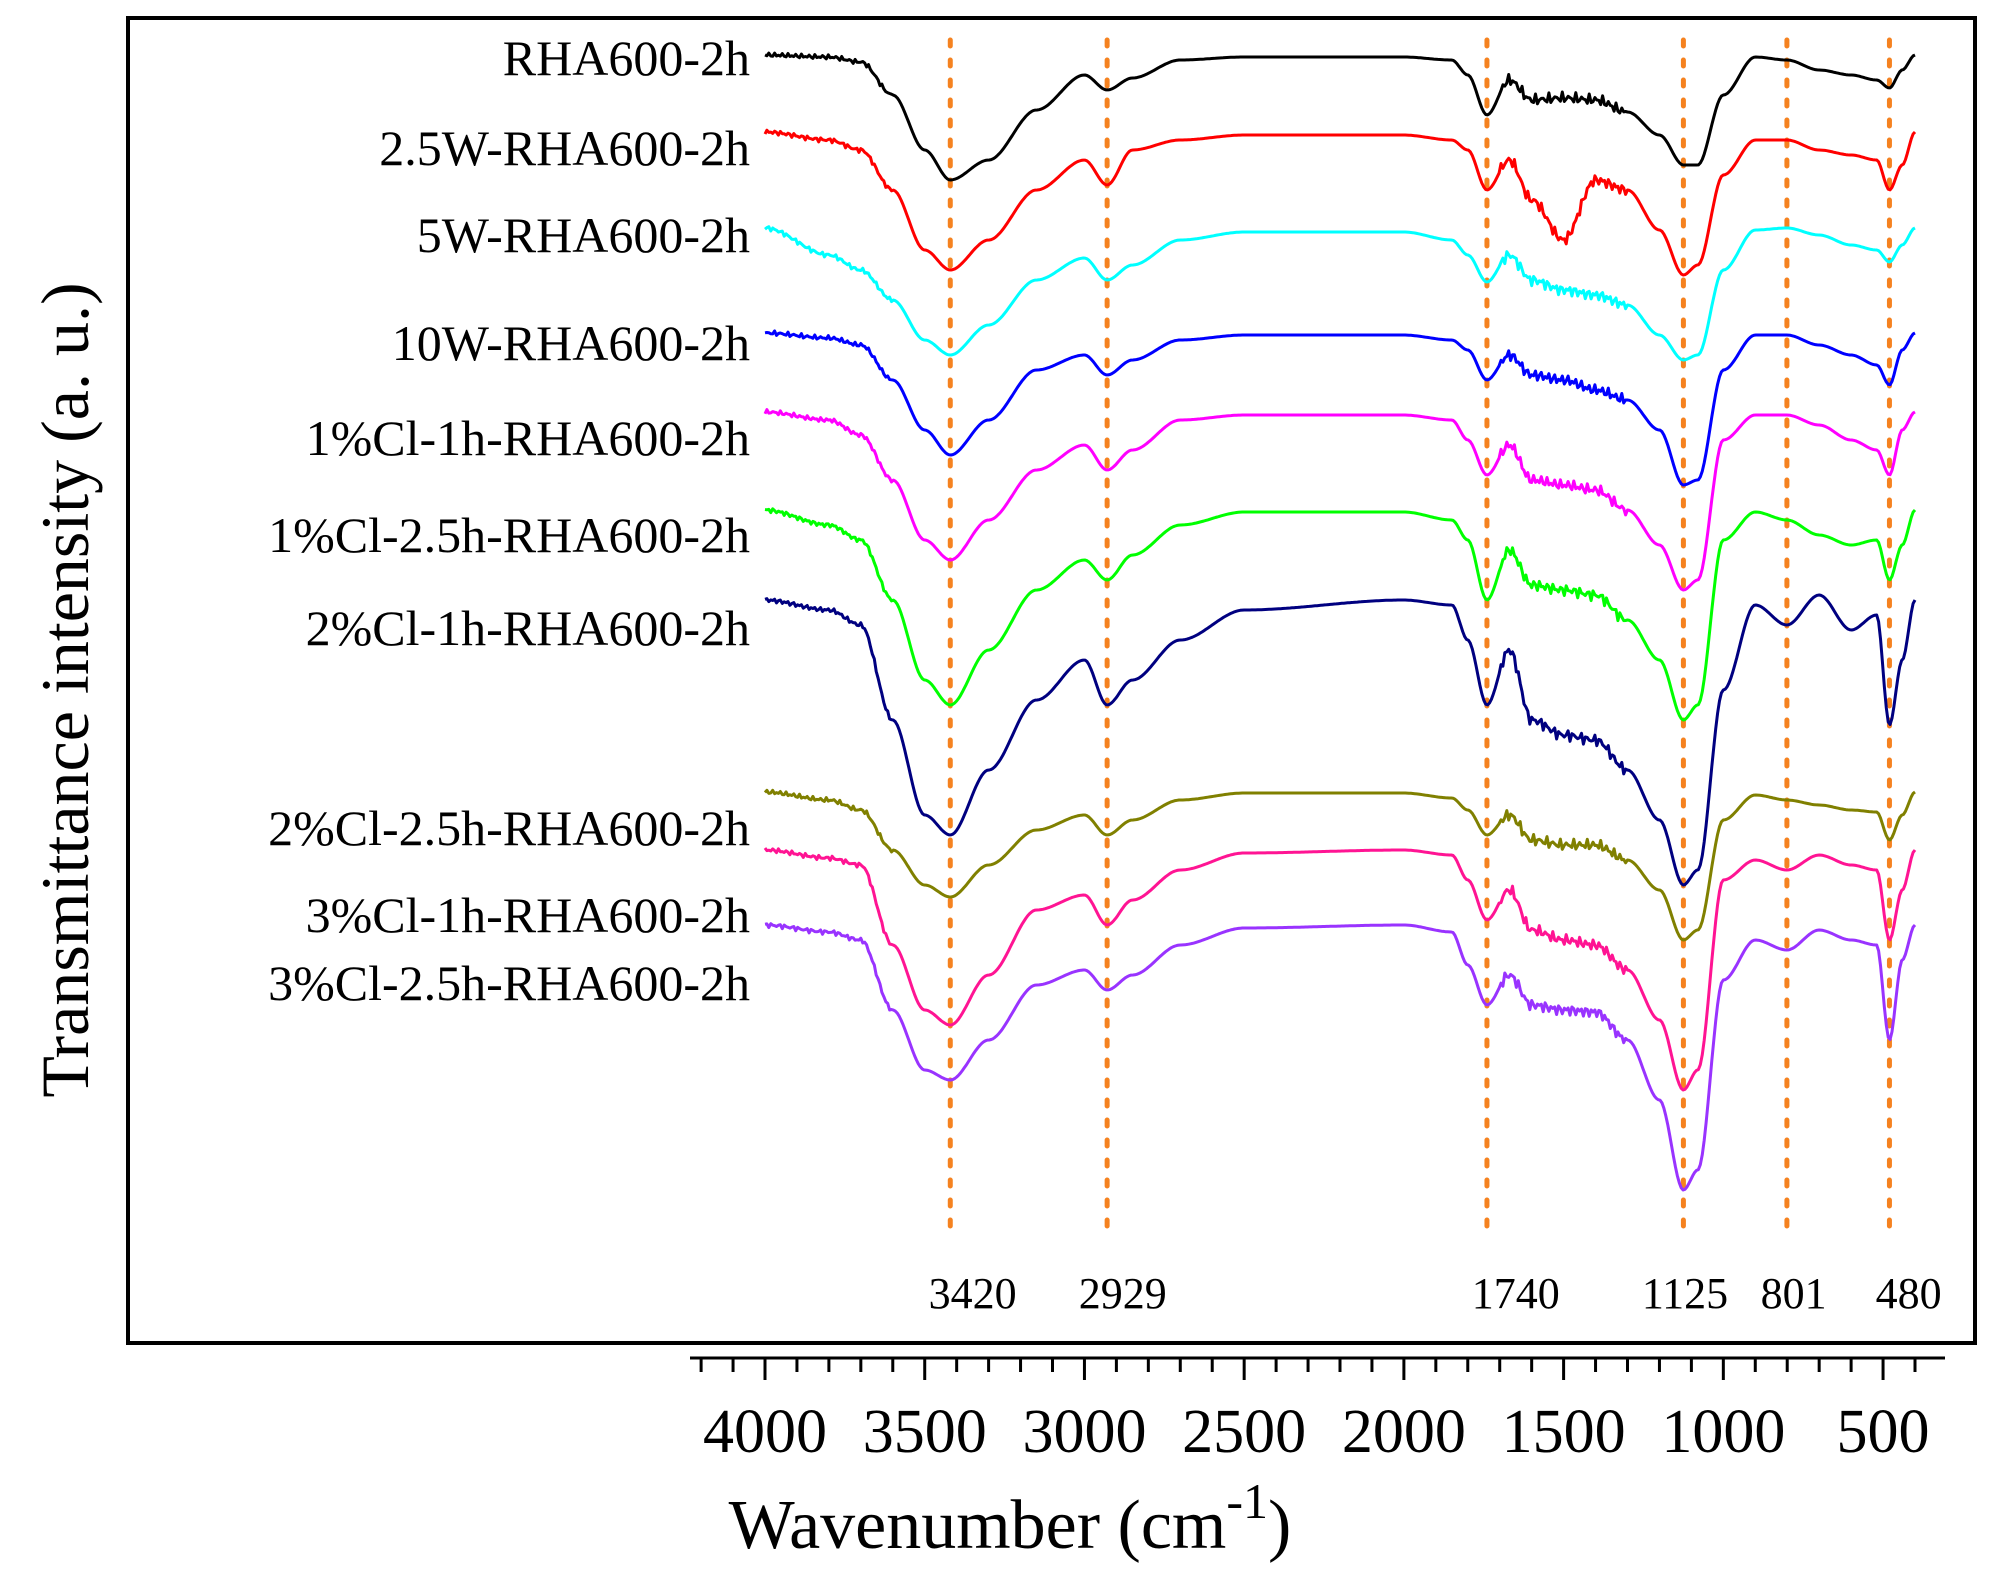 The width and height of the screenshot is (1990, 1571). I want to click on x-axis-title: Wavenumber (cm-1), so click(1010, 1518).